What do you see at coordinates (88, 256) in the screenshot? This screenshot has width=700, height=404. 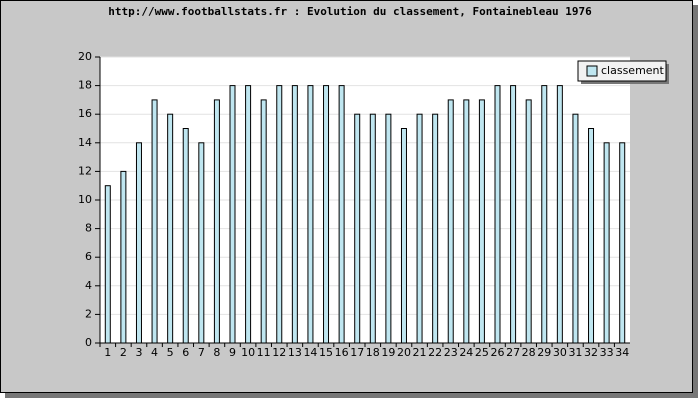 I see `y-tick-label: 6` at bounding box center [88, 256].